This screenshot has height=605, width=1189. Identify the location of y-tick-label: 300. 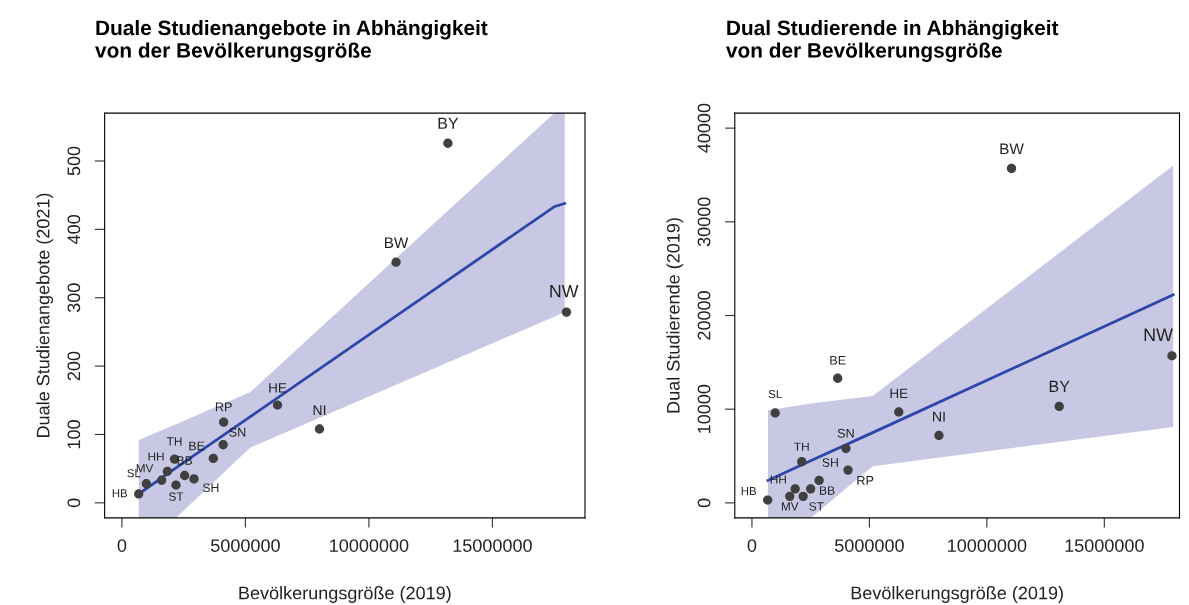
(74, 298).